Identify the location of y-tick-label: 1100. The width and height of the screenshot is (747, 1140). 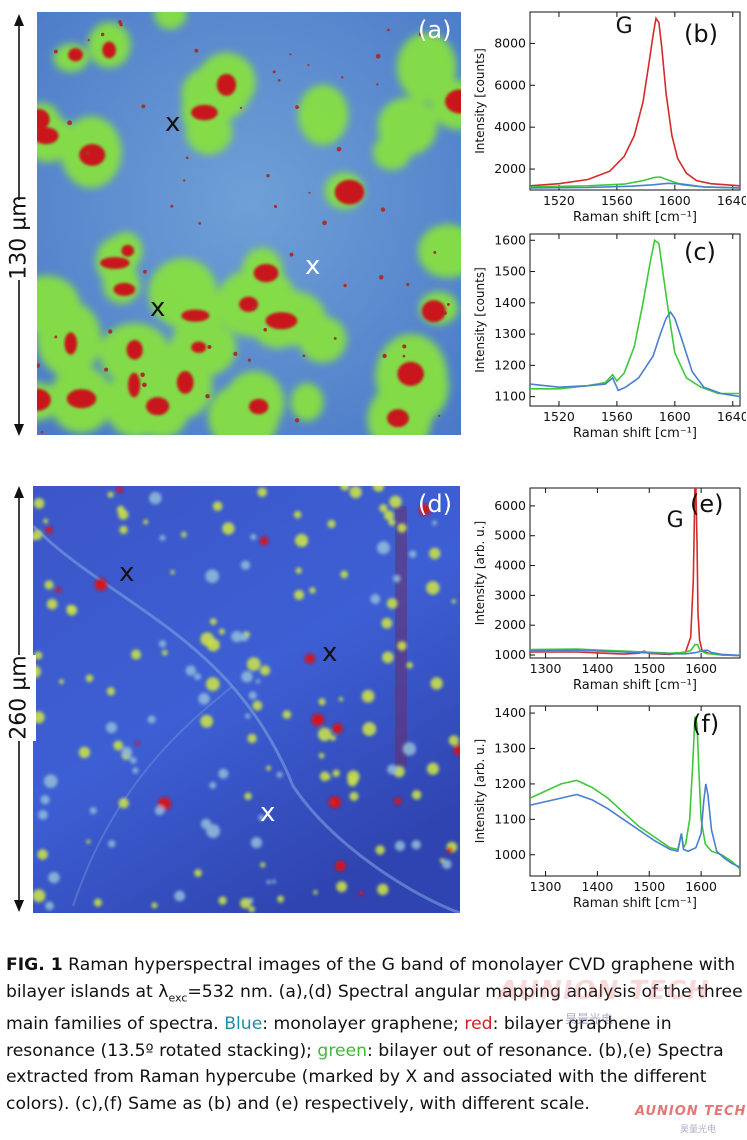
(510, 396).